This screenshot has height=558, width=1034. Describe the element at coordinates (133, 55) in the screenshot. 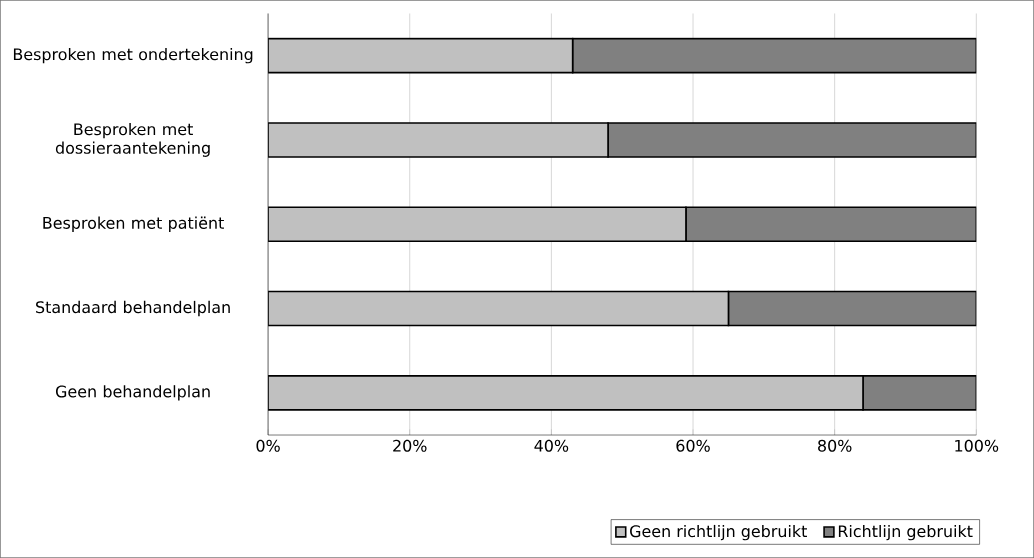

I see `y-tick-label: Besproken met ondertekening` at that location.